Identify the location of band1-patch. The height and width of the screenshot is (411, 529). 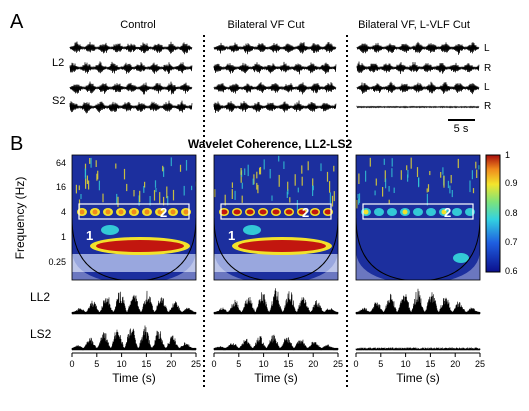
(252, 230).